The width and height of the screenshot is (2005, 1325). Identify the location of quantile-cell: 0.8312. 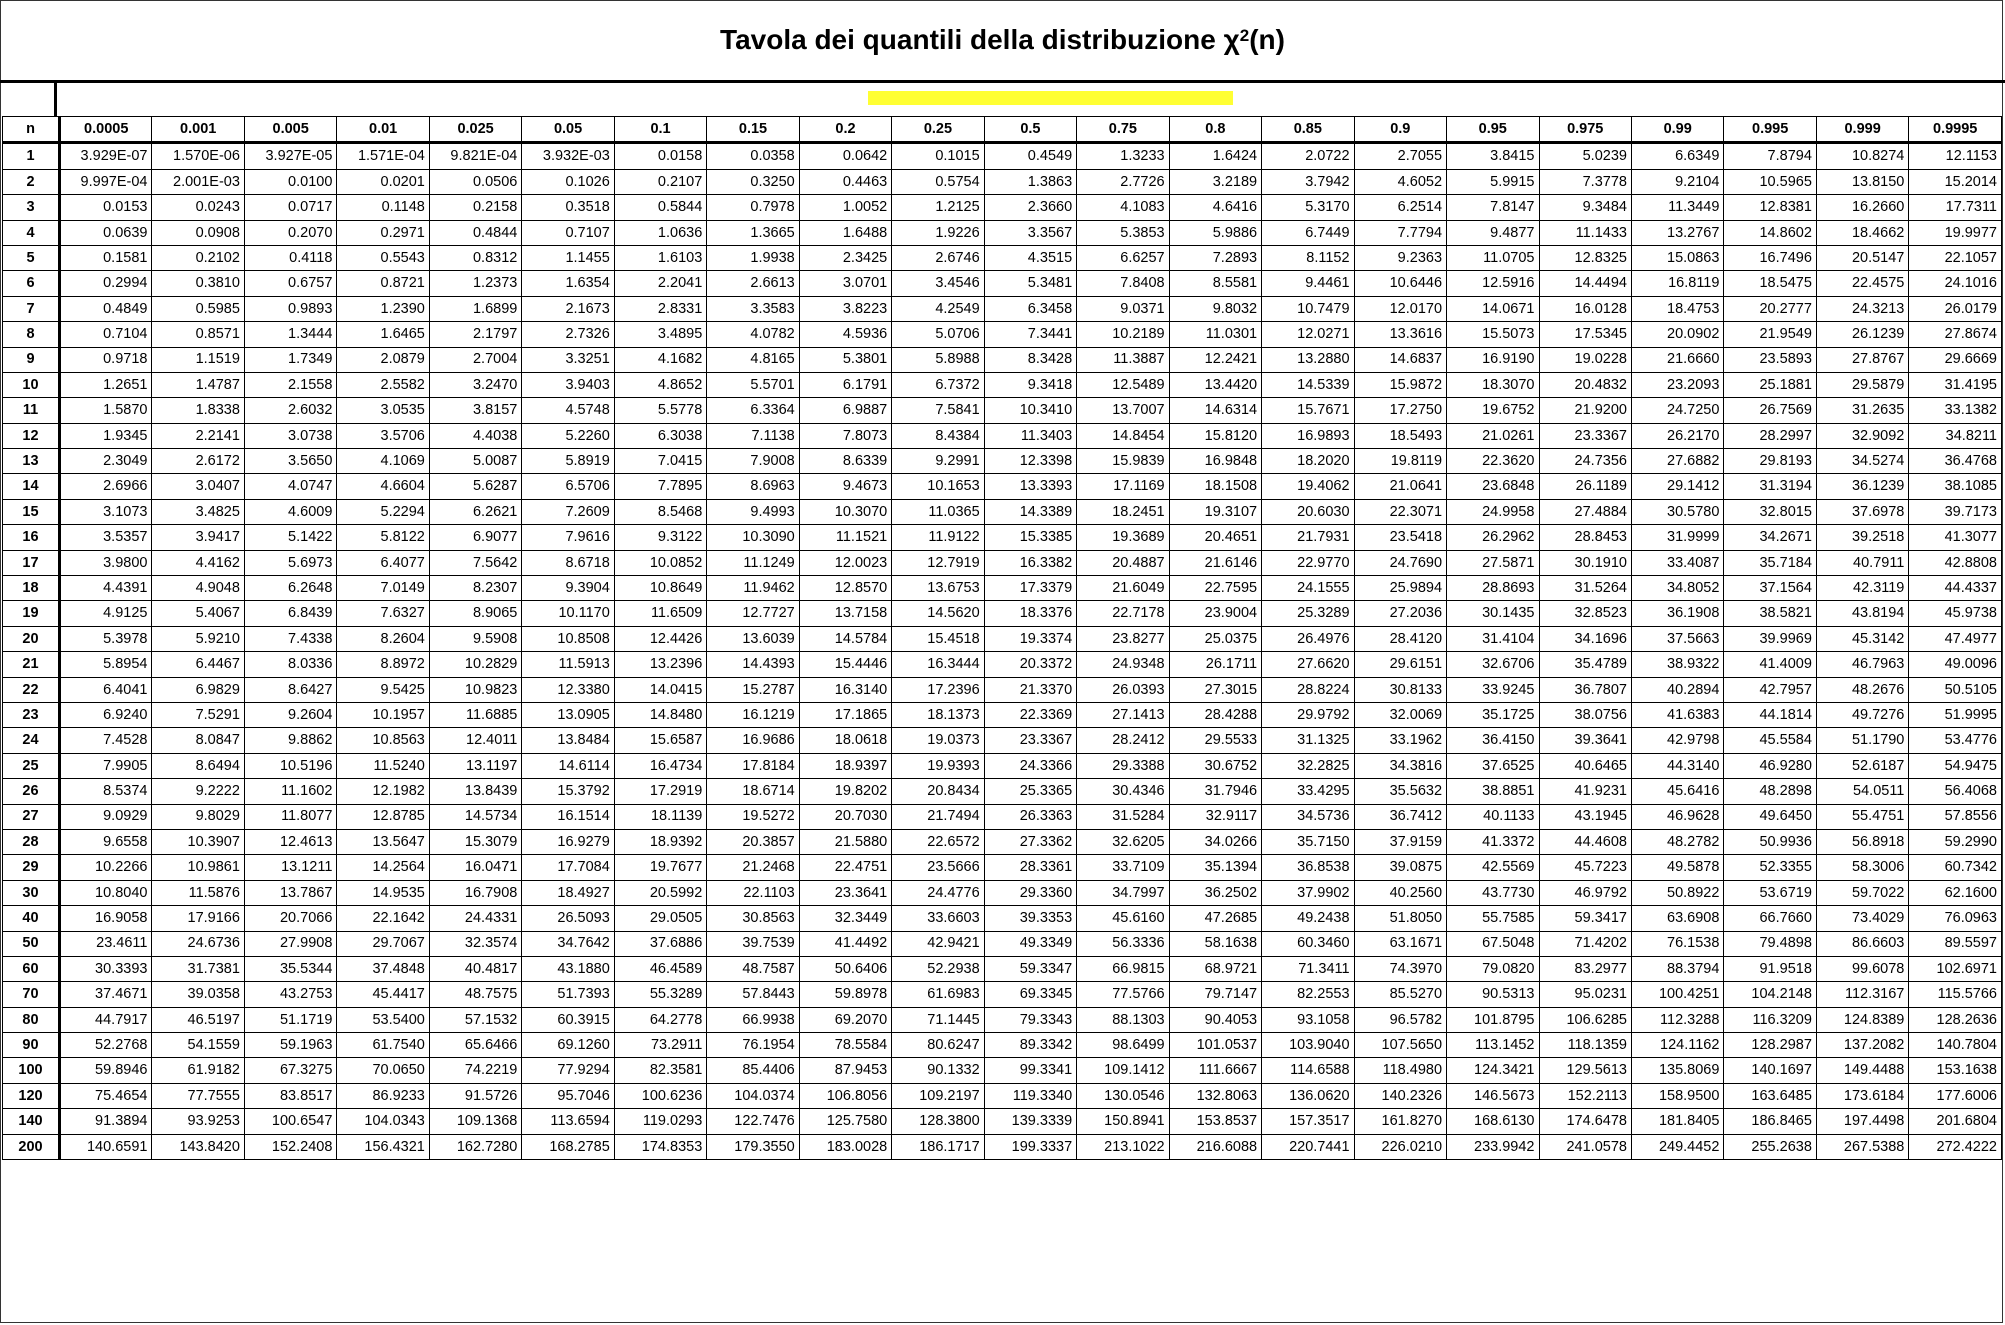
(475, 258).